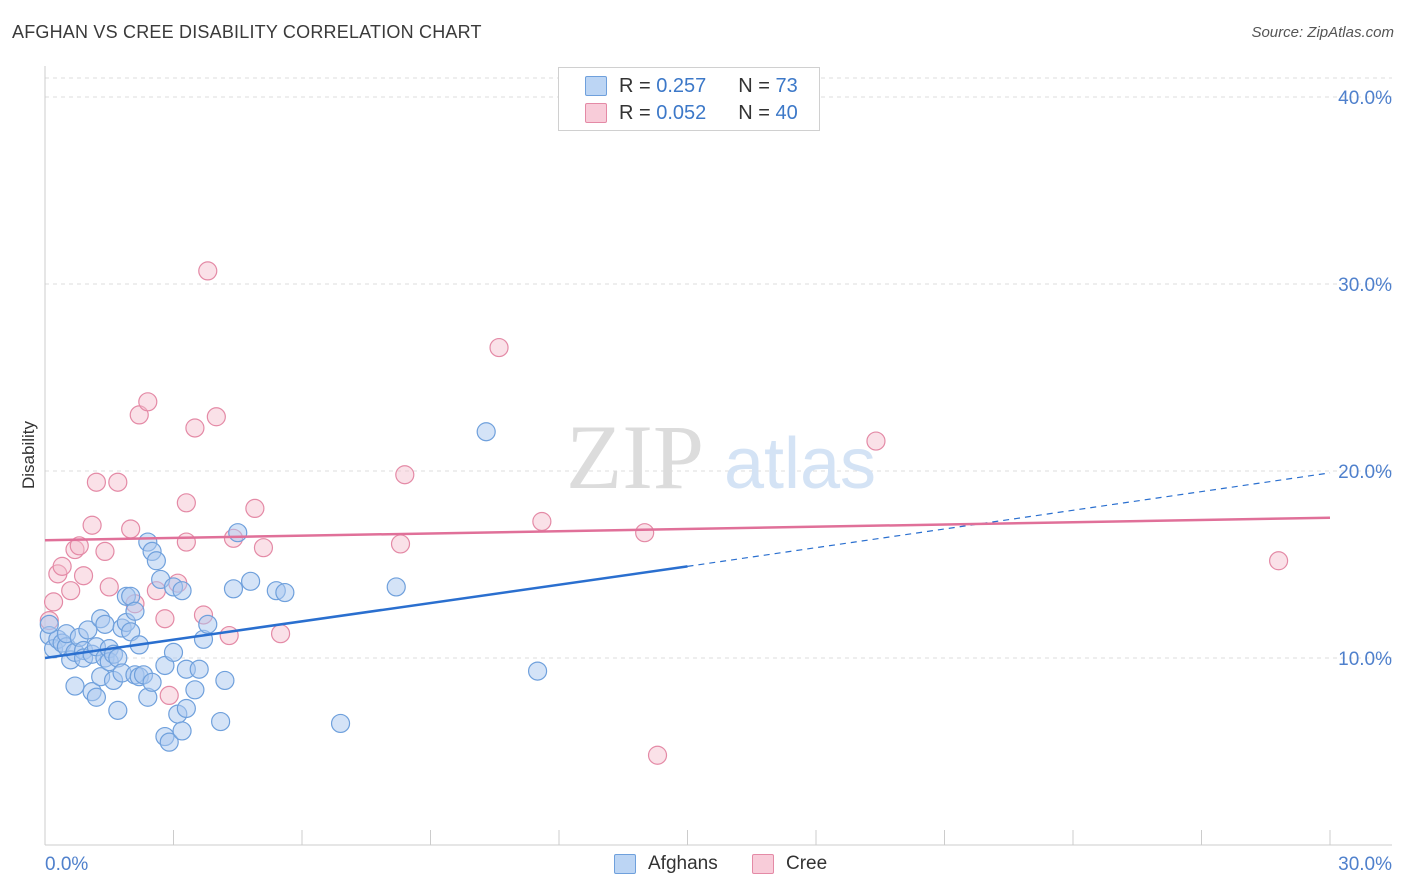 The height and width of the screenshot is (892, 1406). I want to click on source-label: Source: ZipAtlas.com, so click(1322, 32).